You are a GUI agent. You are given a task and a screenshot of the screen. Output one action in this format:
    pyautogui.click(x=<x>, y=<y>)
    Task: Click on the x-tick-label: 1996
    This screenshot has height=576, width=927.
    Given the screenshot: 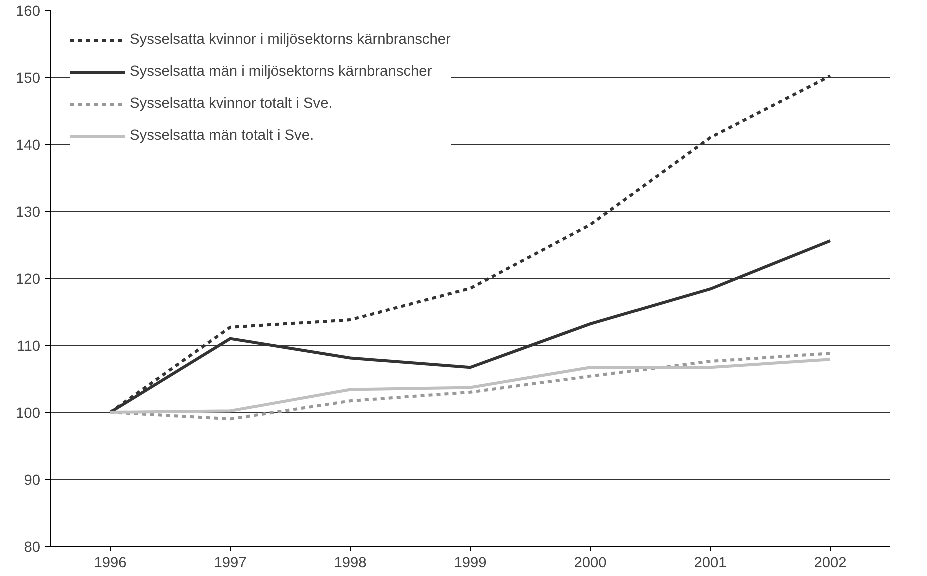 What is the action you would take?
    pyautogui.click(x=110, y=564)
    